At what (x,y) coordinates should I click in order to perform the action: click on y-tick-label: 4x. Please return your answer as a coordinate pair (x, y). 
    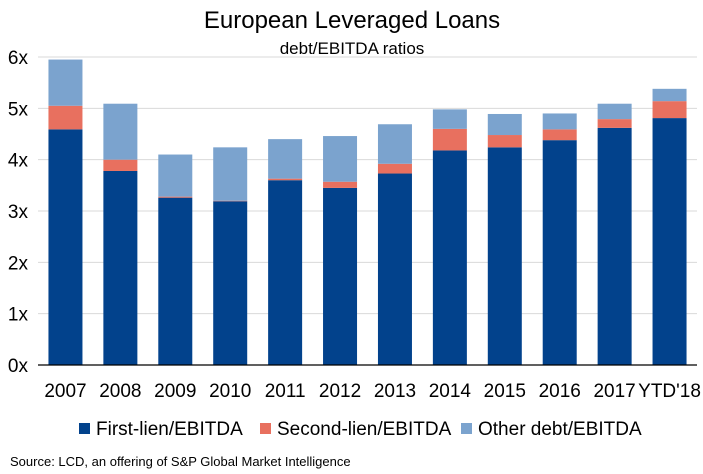
    Looking at the image, I should click on (18, 161).